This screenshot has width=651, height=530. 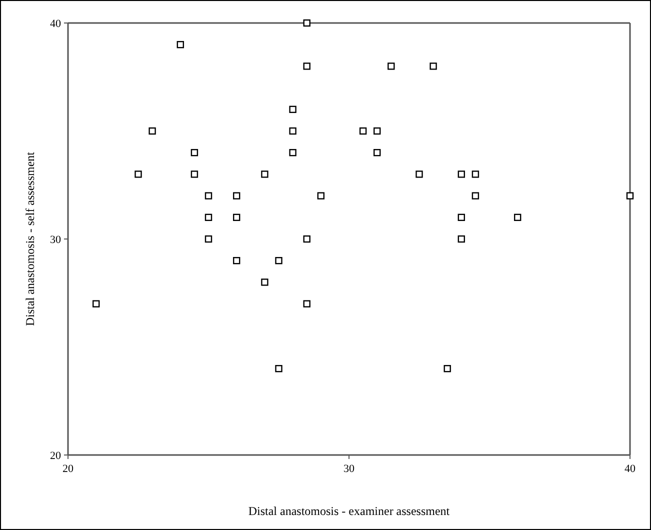 I want to click on y-tick-label: 20, so click(x=56, y=456).